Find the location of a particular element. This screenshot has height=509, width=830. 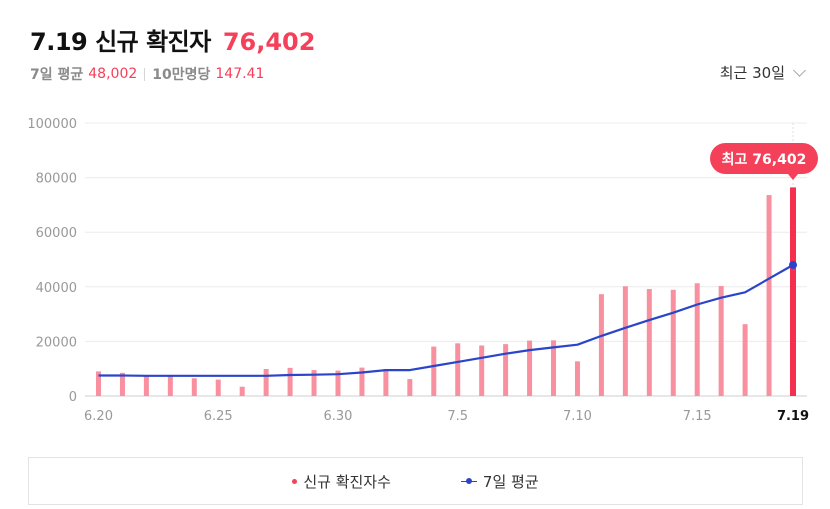

y-tick-label: 20000 is located at coordinates (56, 342).